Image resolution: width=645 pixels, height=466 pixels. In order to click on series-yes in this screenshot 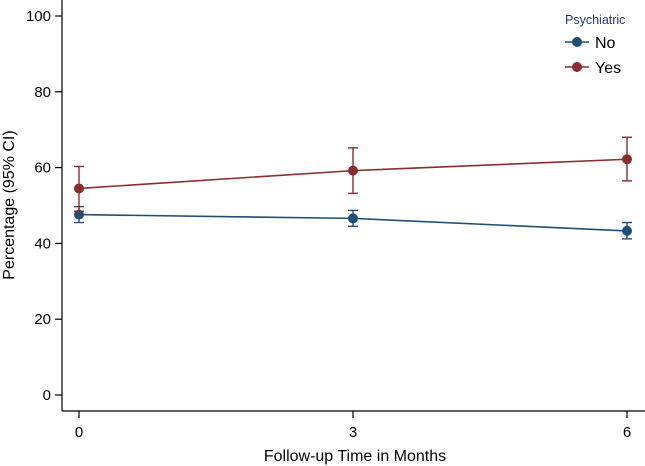, I will do `click(353, 174)`.